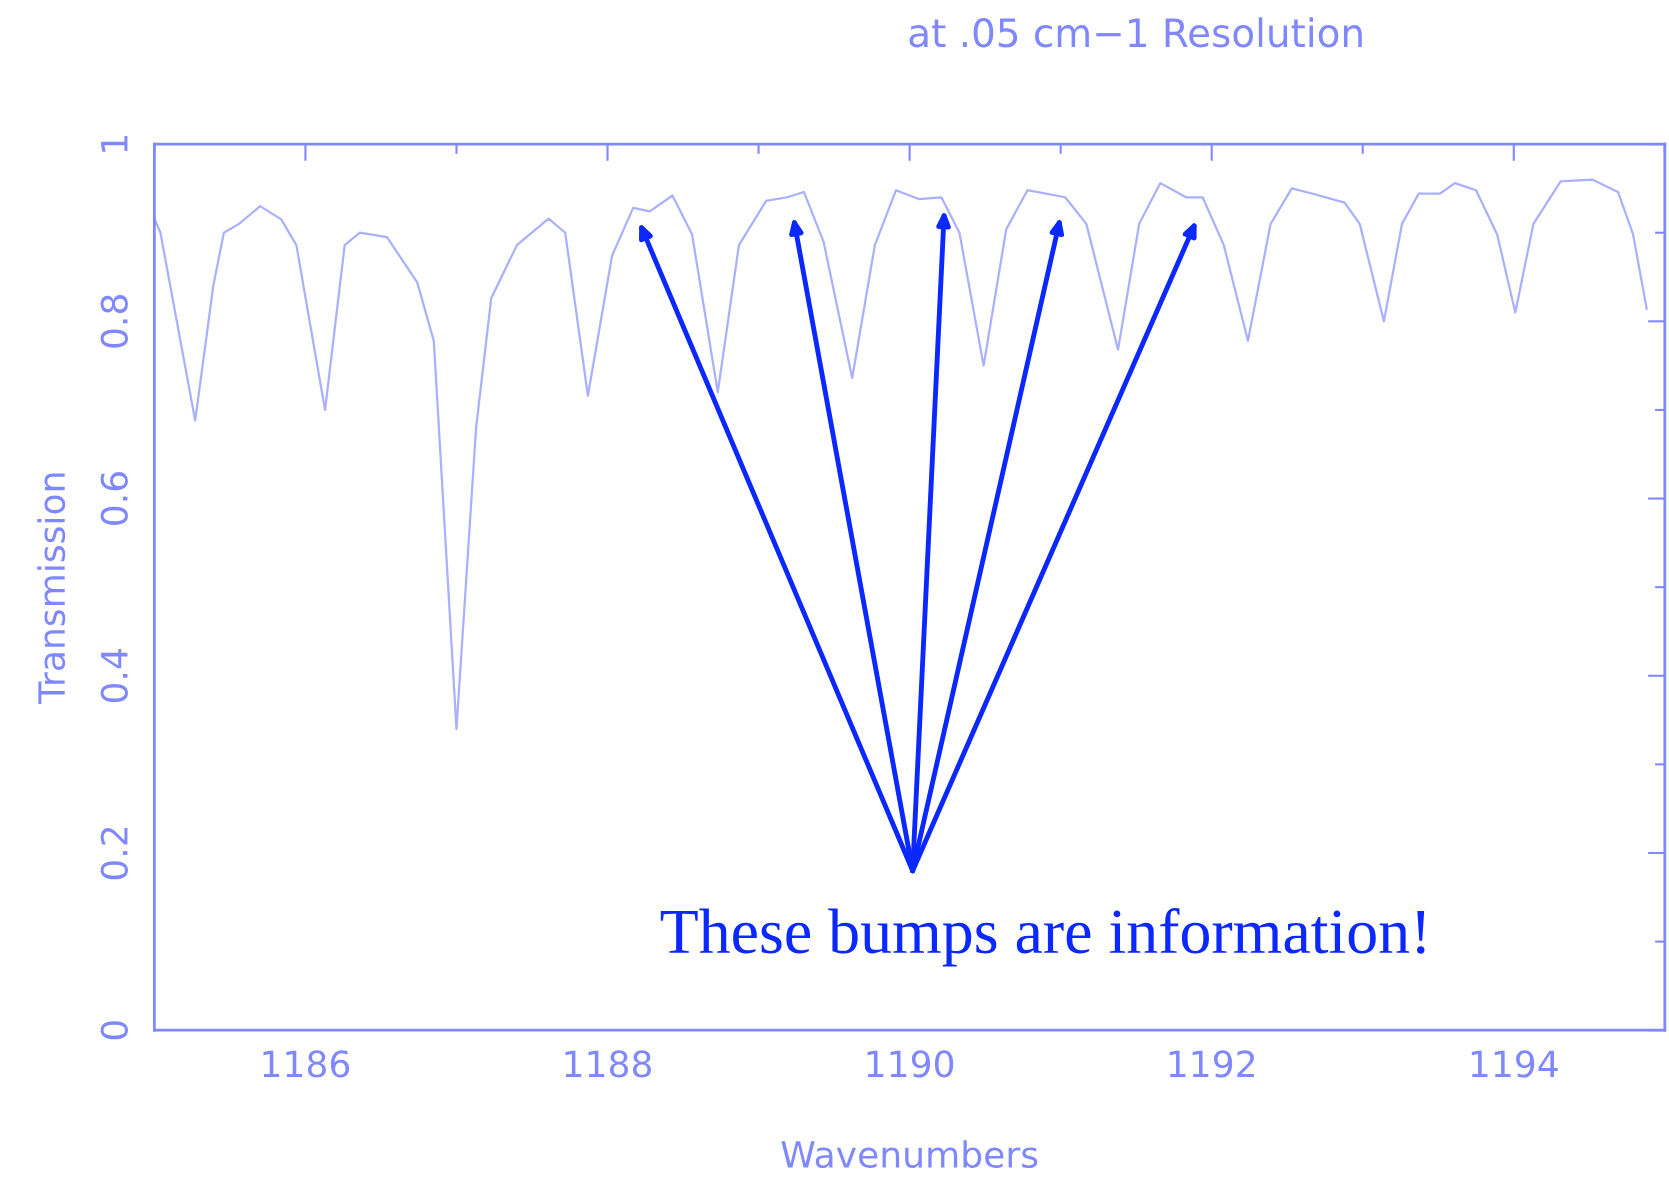 This screenshot has height=1191, width=1669. What do you see at coordinates (1042, 937) in the screenshot?
I see `annotation: These bumps are information!` at bounding box center [1042, 937].